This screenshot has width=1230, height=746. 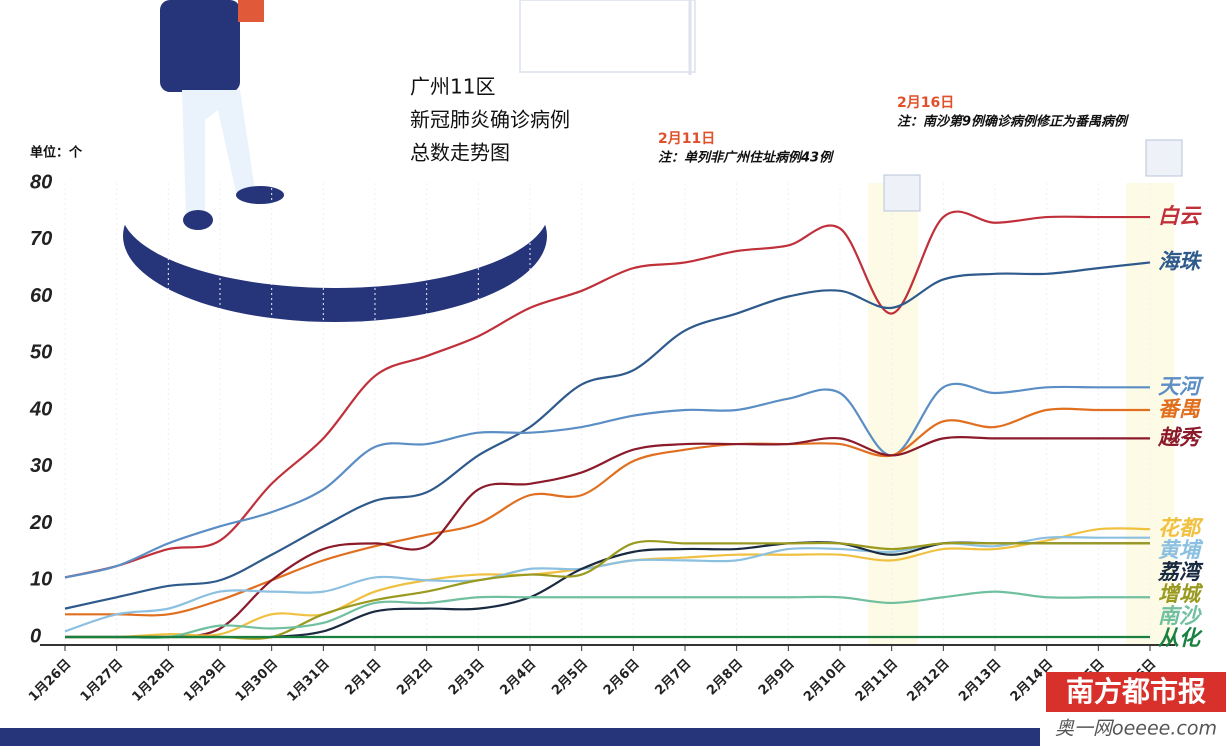 What do you see at coordinates (1180, 616) in the screenshot?
I see `series-label: 南沙` at bounding box center [1180, 616].